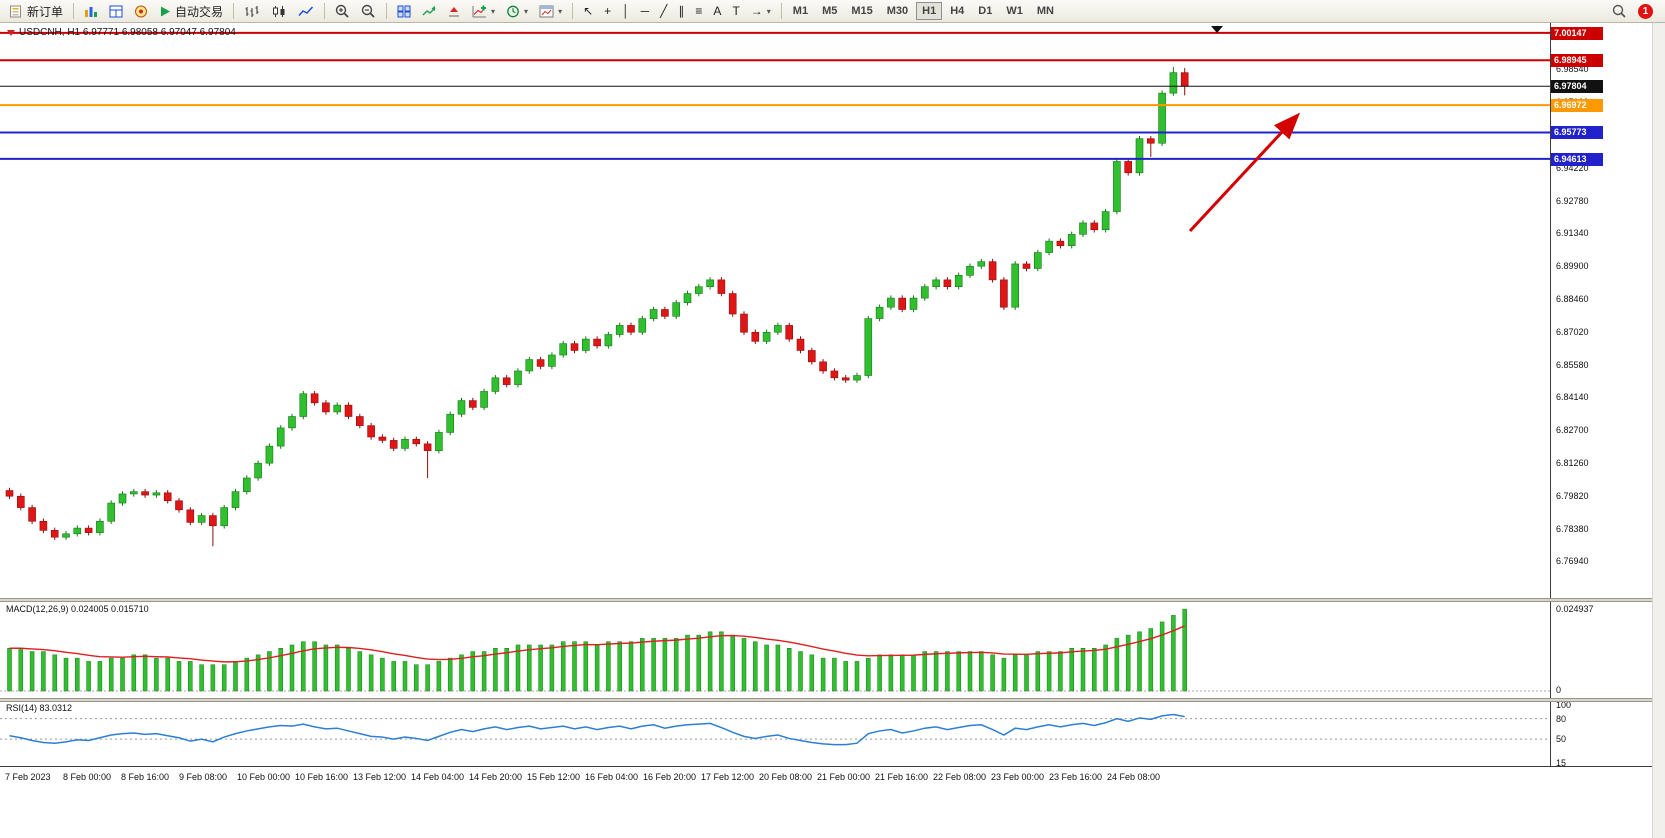 Image resolution: width=1665 pixels, height=838 pixels. I want to click on search-button, so click(1619, 11).